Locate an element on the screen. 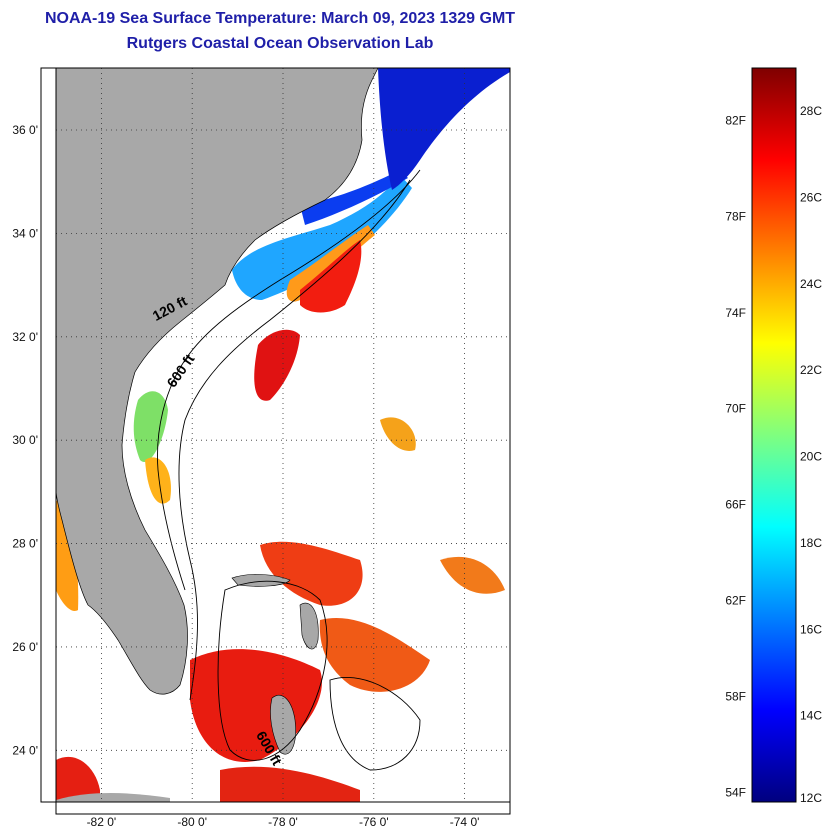 The image size is (833, 832). land-cuba is located at coordinates (113, 797).